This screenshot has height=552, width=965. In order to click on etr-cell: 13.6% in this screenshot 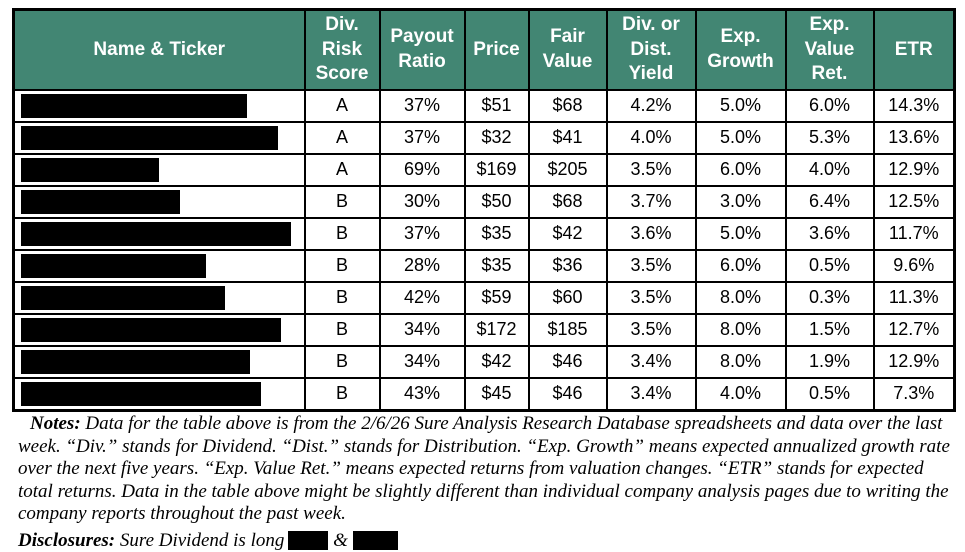, I will do `click(914, 138)`.